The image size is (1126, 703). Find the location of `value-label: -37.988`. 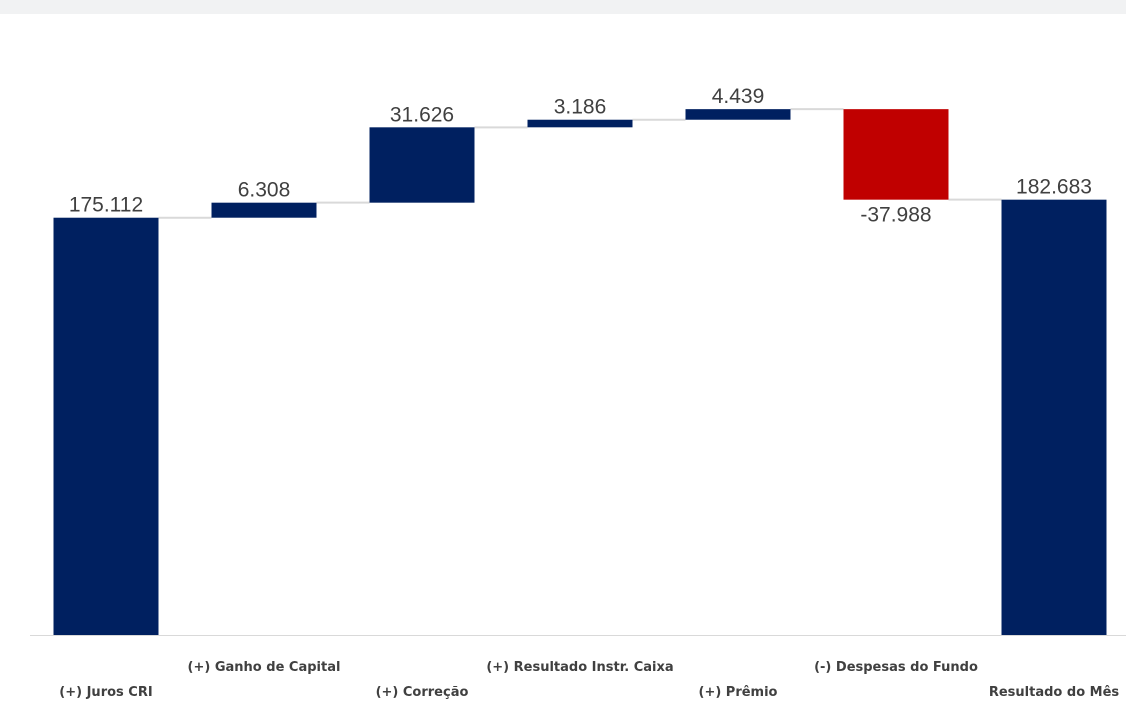

value-label: -37.988 is located at coordinates (895, 215).